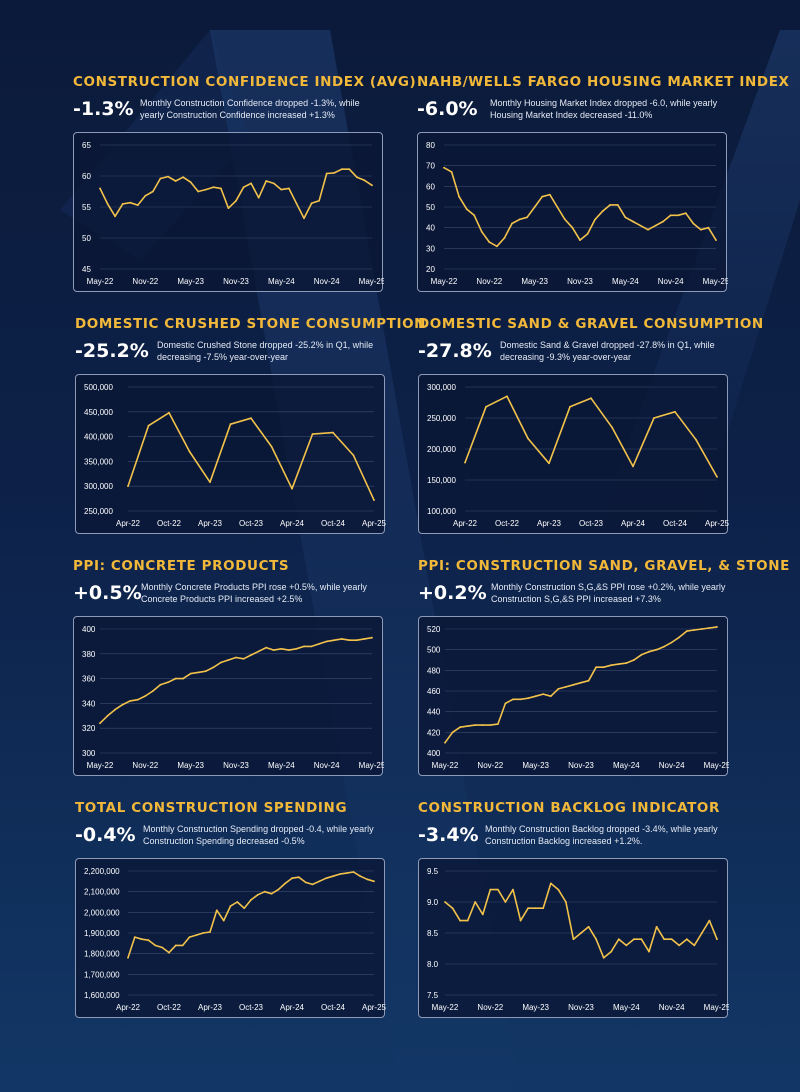  Describe the element at coordinates (430, 207) in the screenshot. I see `y-tick-label: 50` at that location.